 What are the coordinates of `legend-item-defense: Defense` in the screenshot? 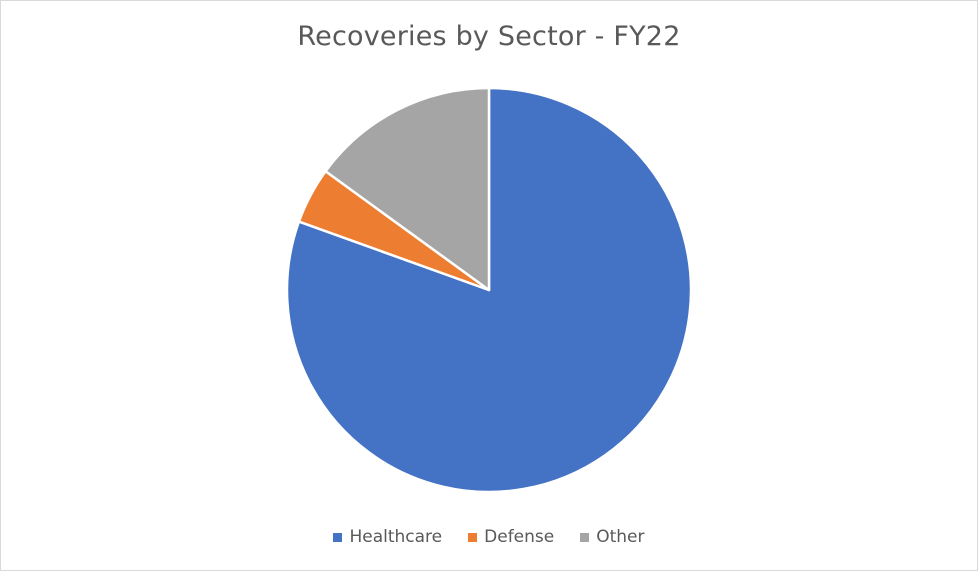 It's located at (511, 537).